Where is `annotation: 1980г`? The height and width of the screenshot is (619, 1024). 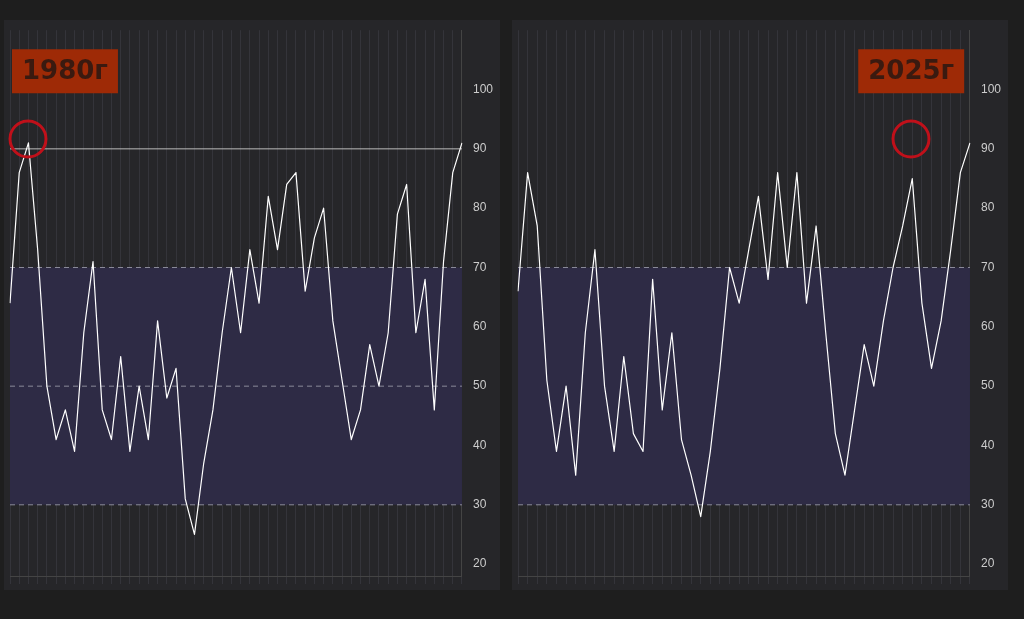 annotation: 1980г is located at coordinates (65, 70).